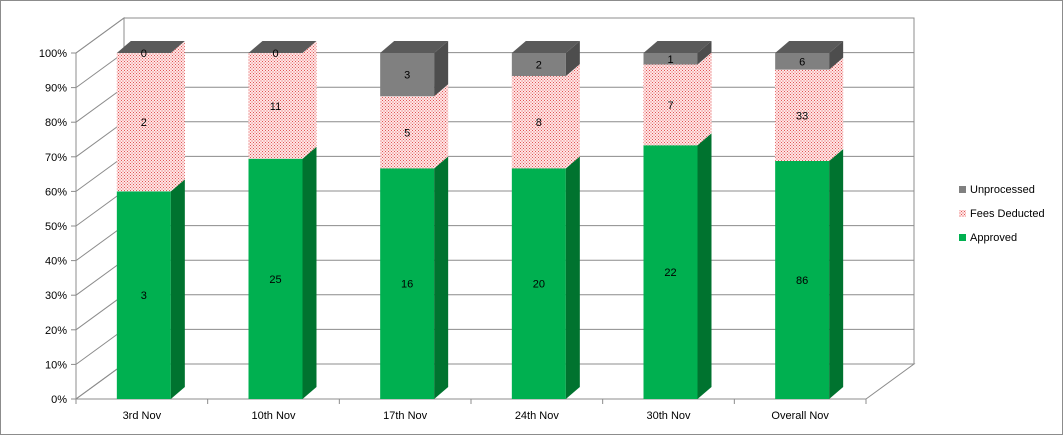 Image resolution: width=1063 pixels, height=439 pixels. Describe the element at coordinates (142, 416) in the screenshot. I see `x-tick-label: 3rd Nov` at that location.